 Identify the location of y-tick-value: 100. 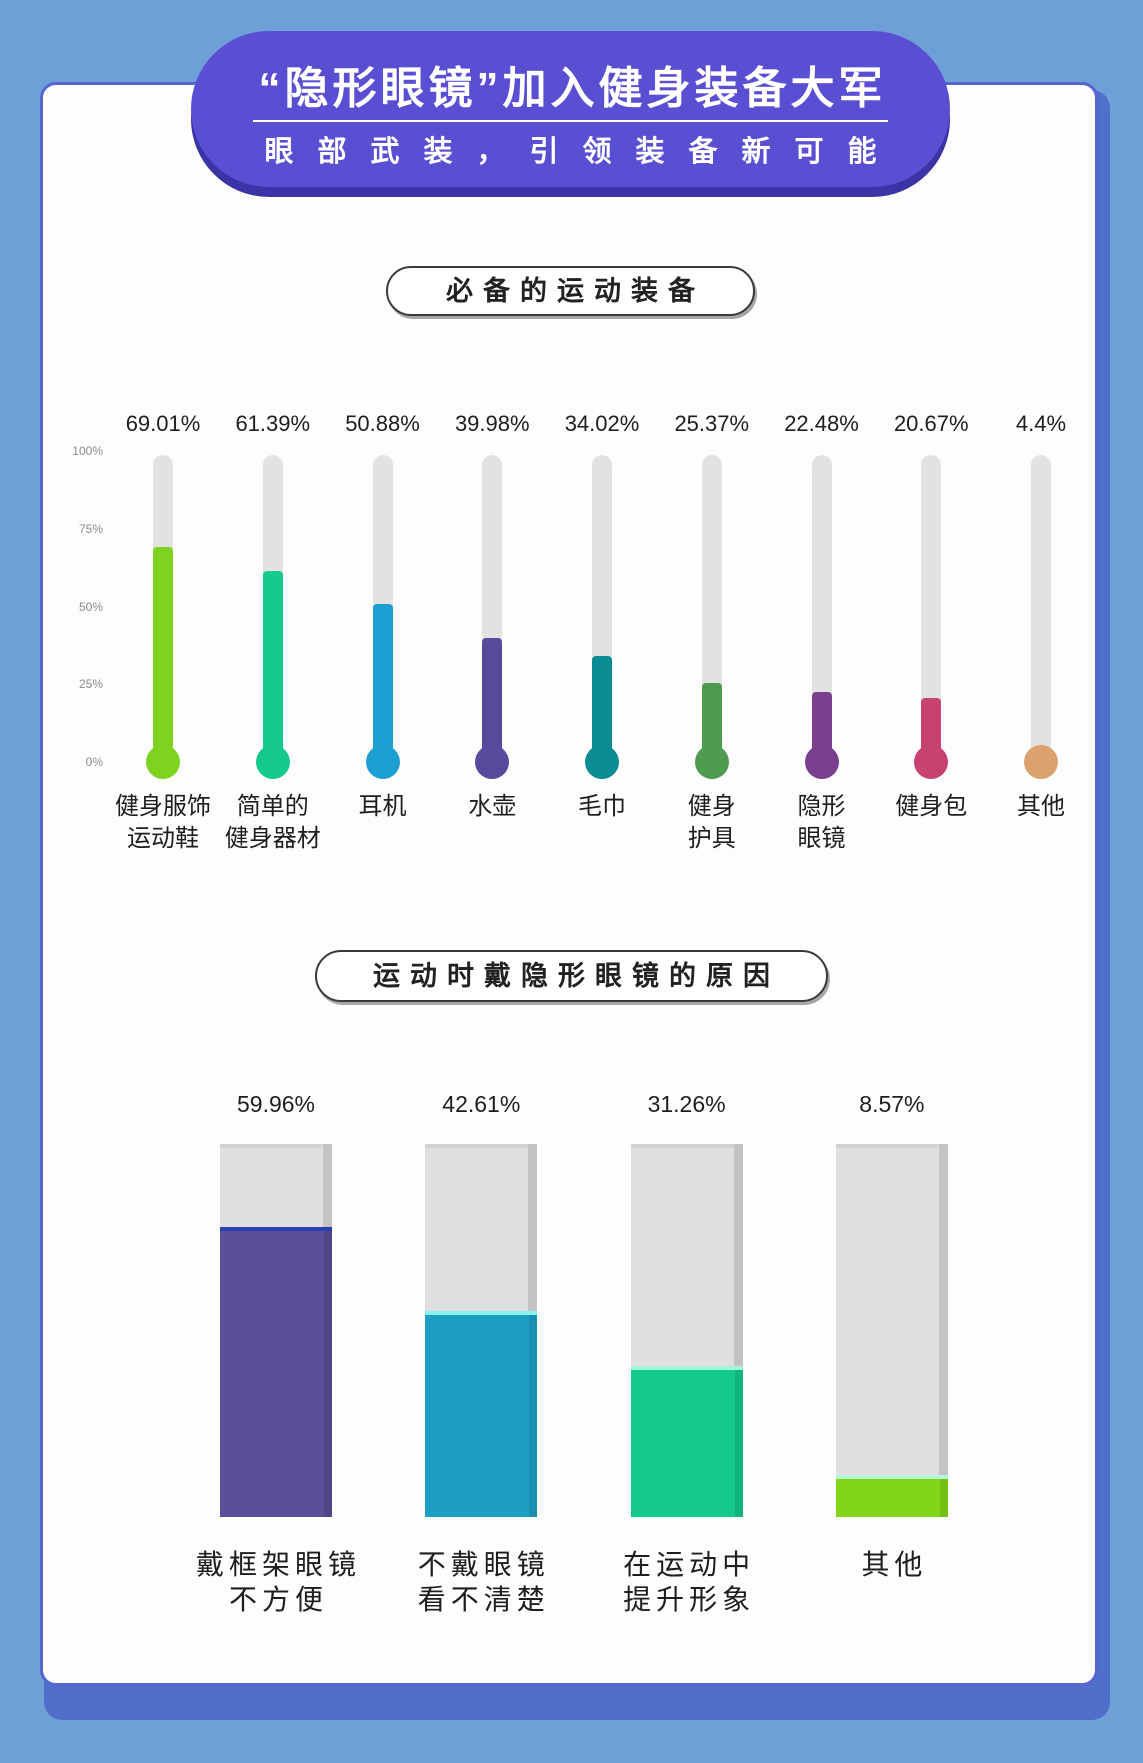
(82, 451).